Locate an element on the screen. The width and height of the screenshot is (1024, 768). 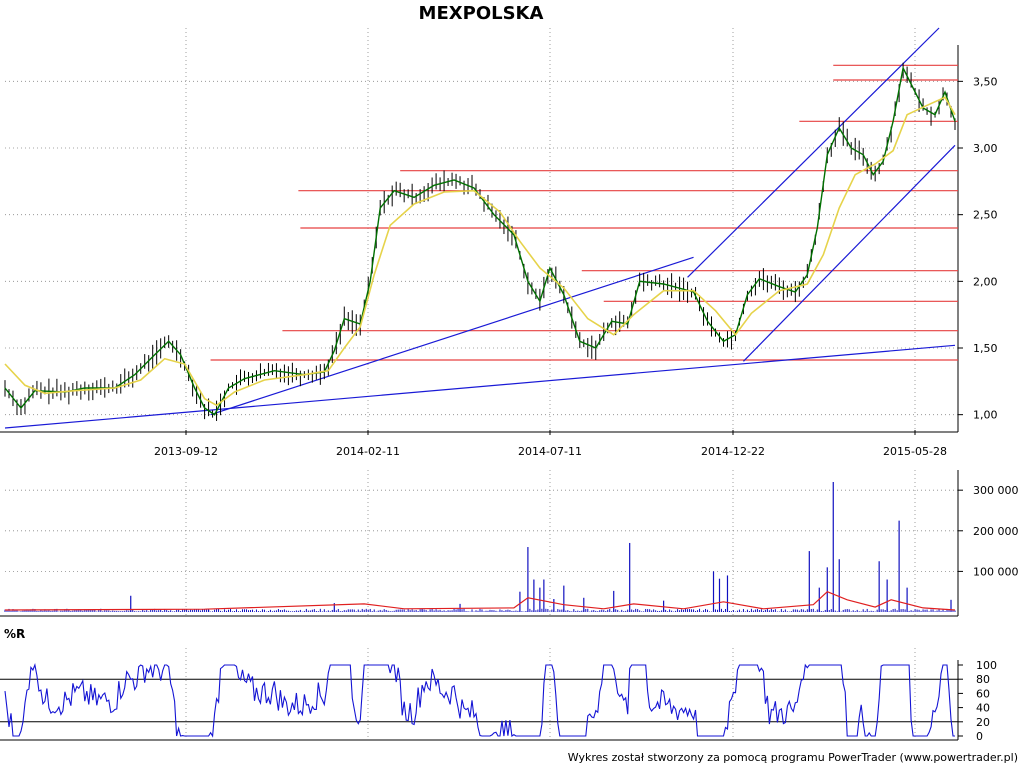
volume-ytick-label: 300 000 is located at coordinates (996, 490).